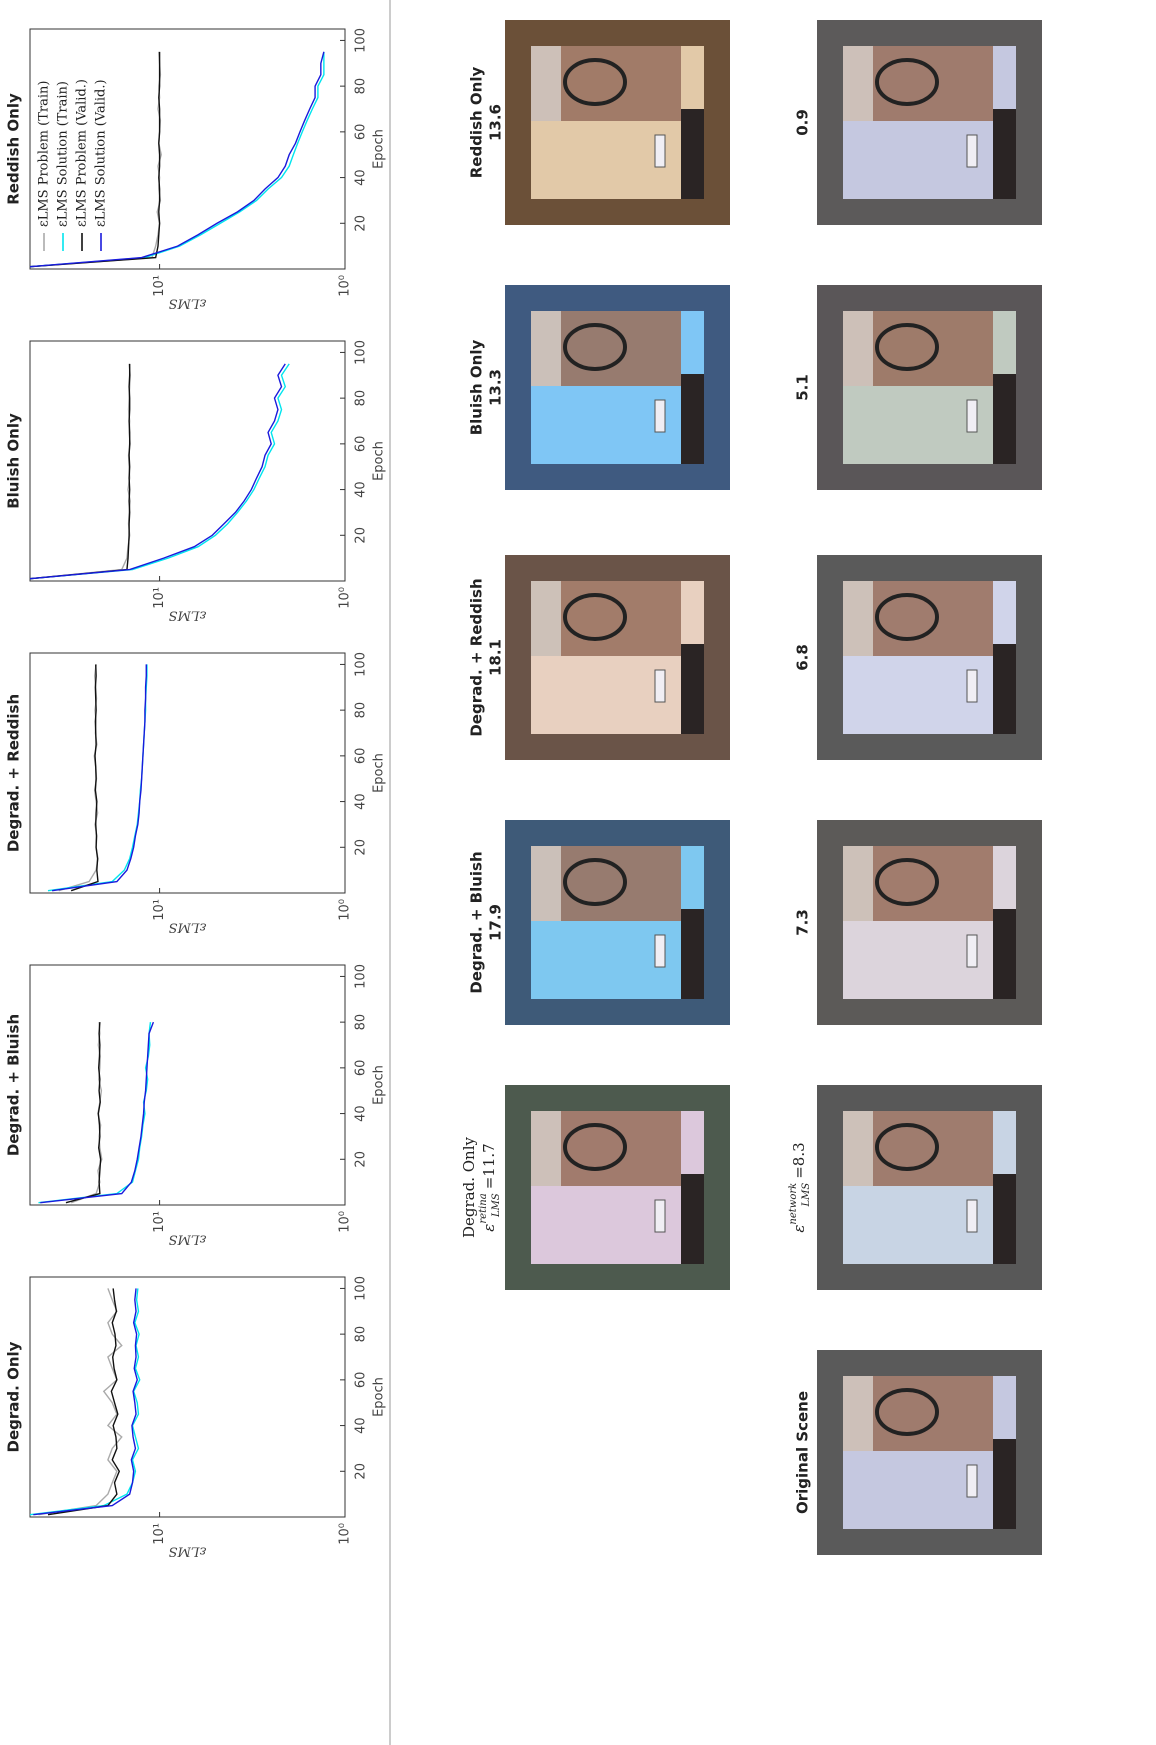 Image resolution: width=1156 pixels, height=1745 pixels. What do you see at coordinates (469, 1187) in the screenshot?
I see `panel-title: Degrad. Only` at bounding box center [469, 1187].